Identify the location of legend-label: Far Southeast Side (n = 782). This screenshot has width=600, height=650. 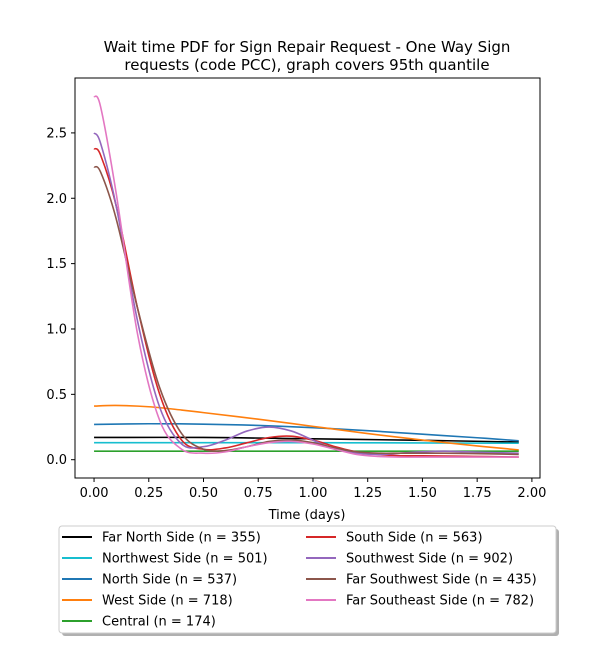
(440, 601).